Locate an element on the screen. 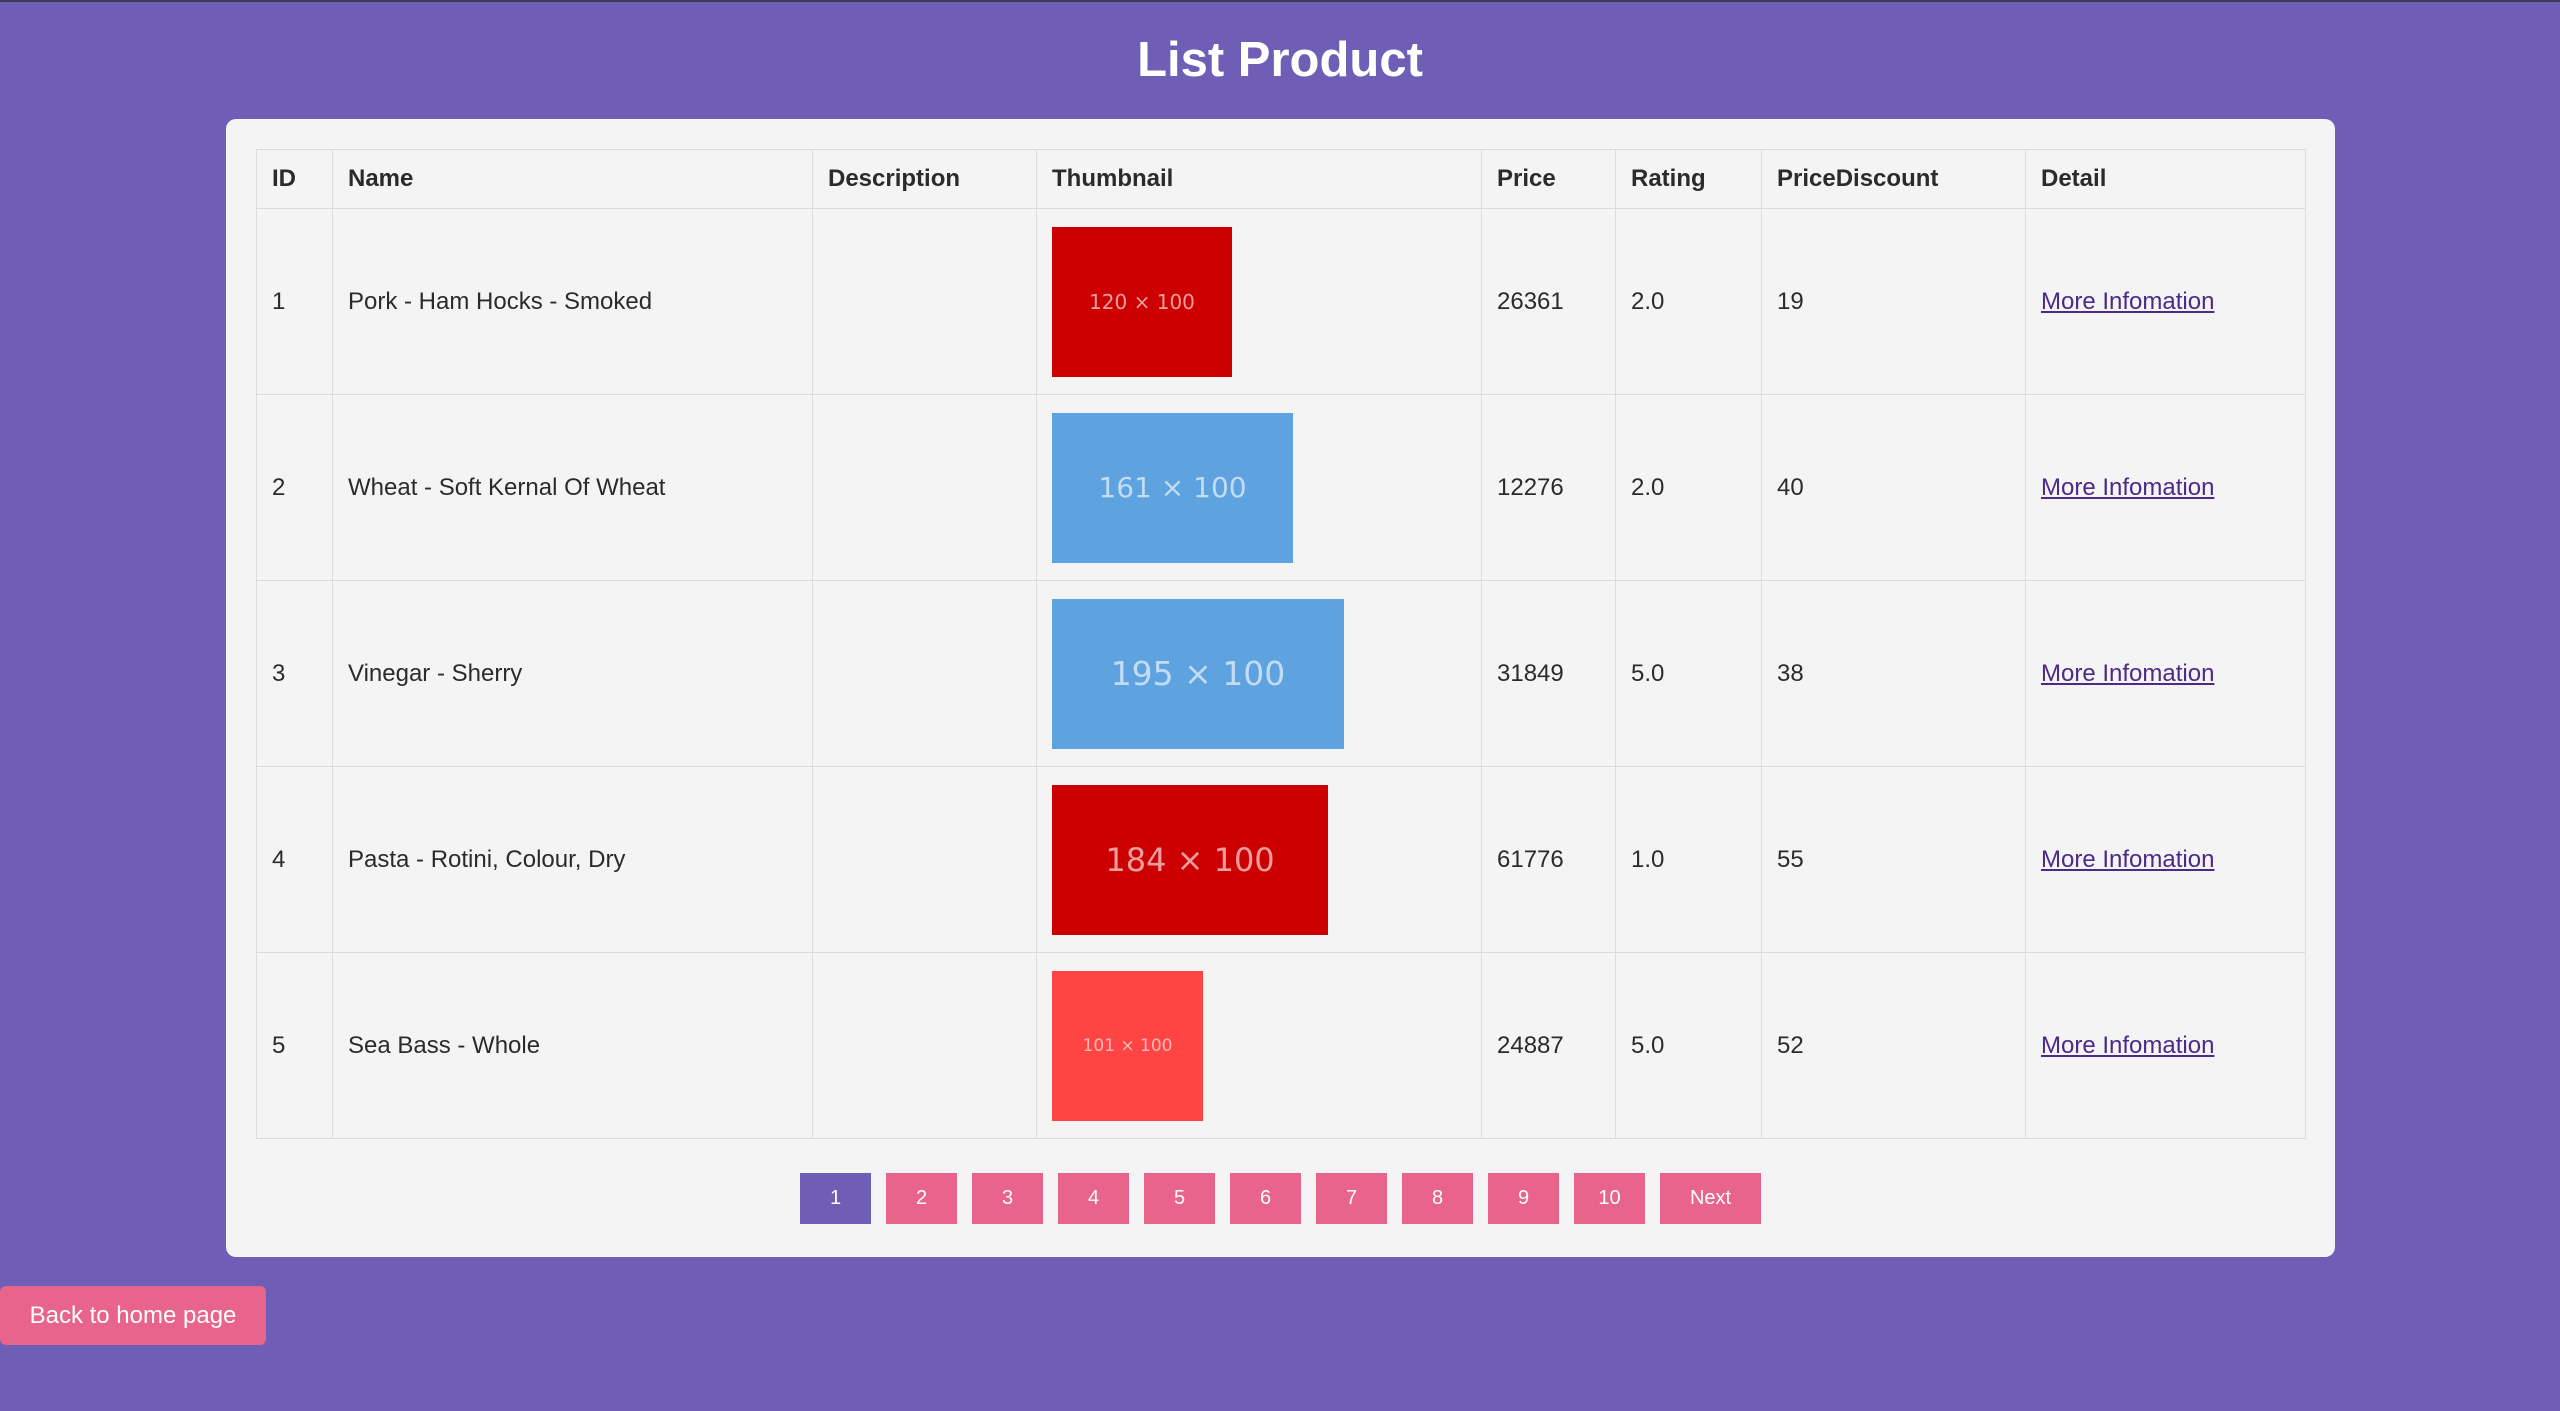 This screenshot has width=2560, height=1411. page-button-3: 3 is located at coordinates (1007, 1198).